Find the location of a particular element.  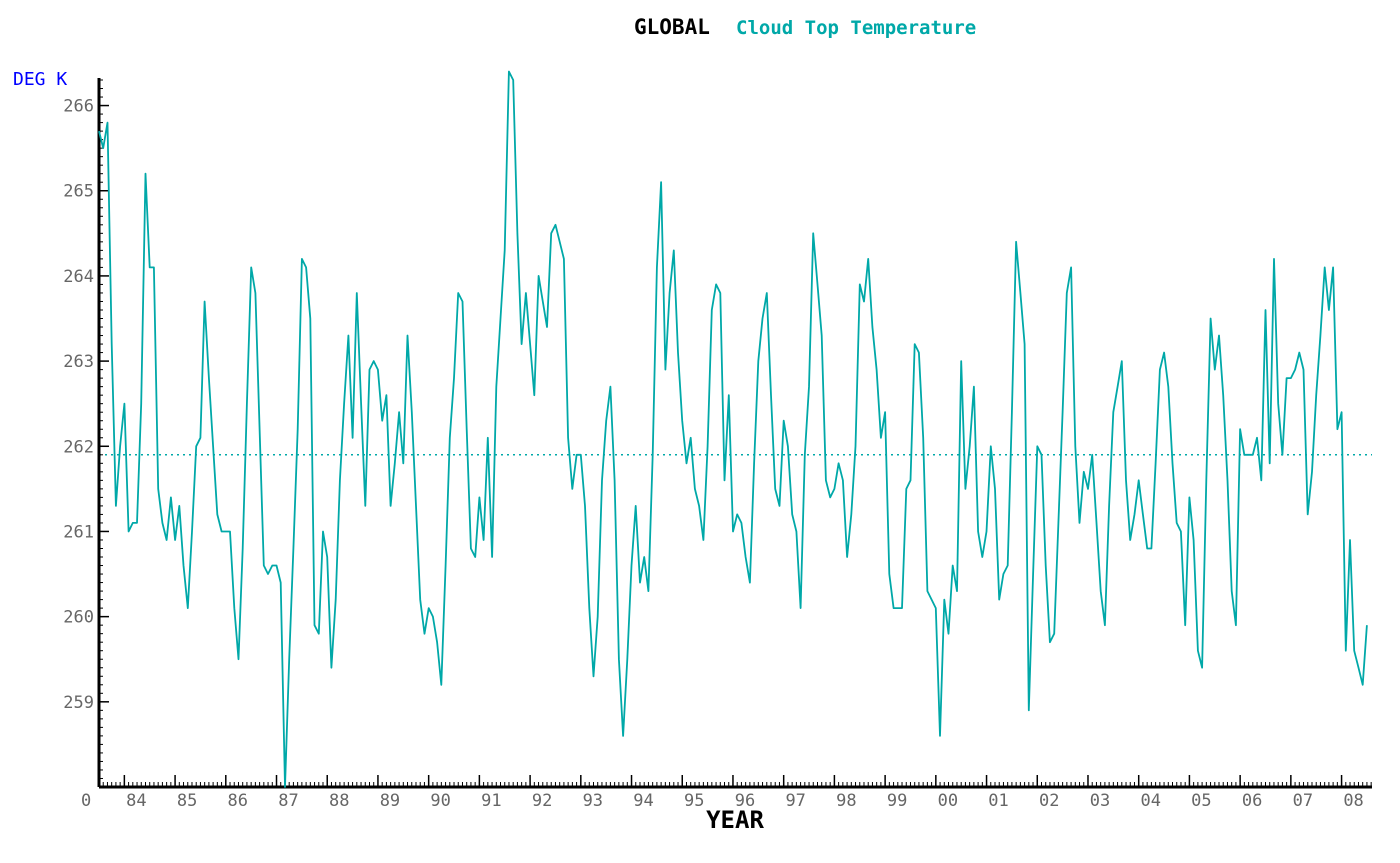

x-tick-label: 01 is located at coordinates (998, 801).